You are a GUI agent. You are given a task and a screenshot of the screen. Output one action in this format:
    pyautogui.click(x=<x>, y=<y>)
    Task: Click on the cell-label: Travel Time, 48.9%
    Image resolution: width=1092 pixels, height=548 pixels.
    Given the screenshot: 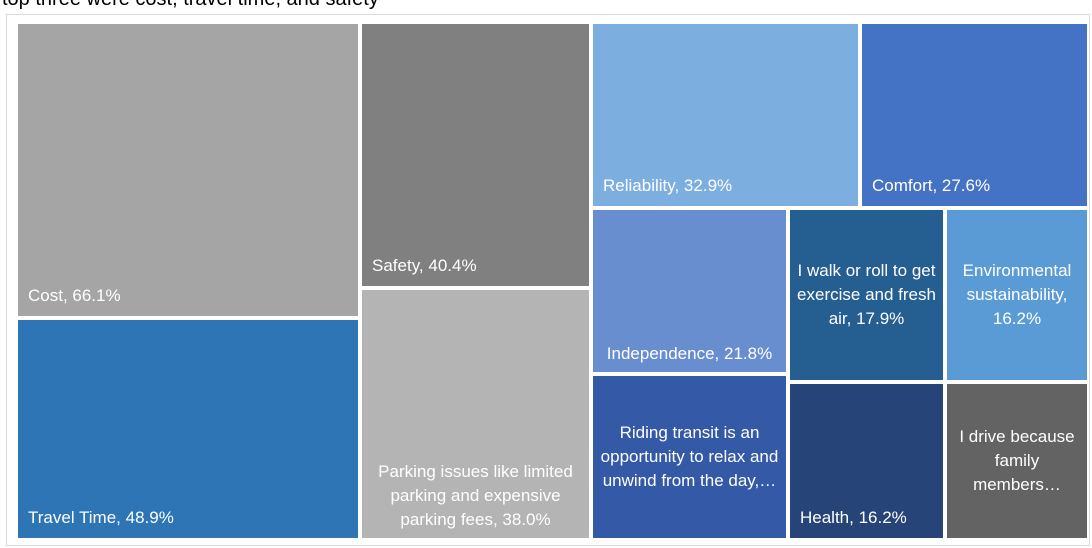 What is the action you would take?
    pyautogui.click(x=101, y=517)
    